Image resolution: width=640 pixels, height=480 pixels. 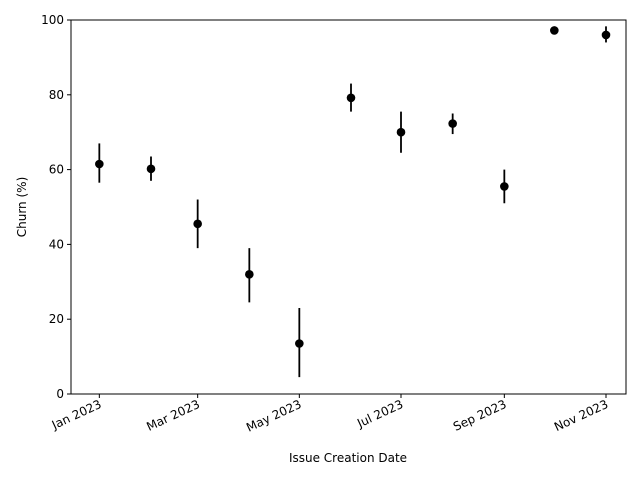 What do you see at coordinates (56, 319) in the screenshot?
I see `y-tick-label: 20` at bounding box center [56, 319].